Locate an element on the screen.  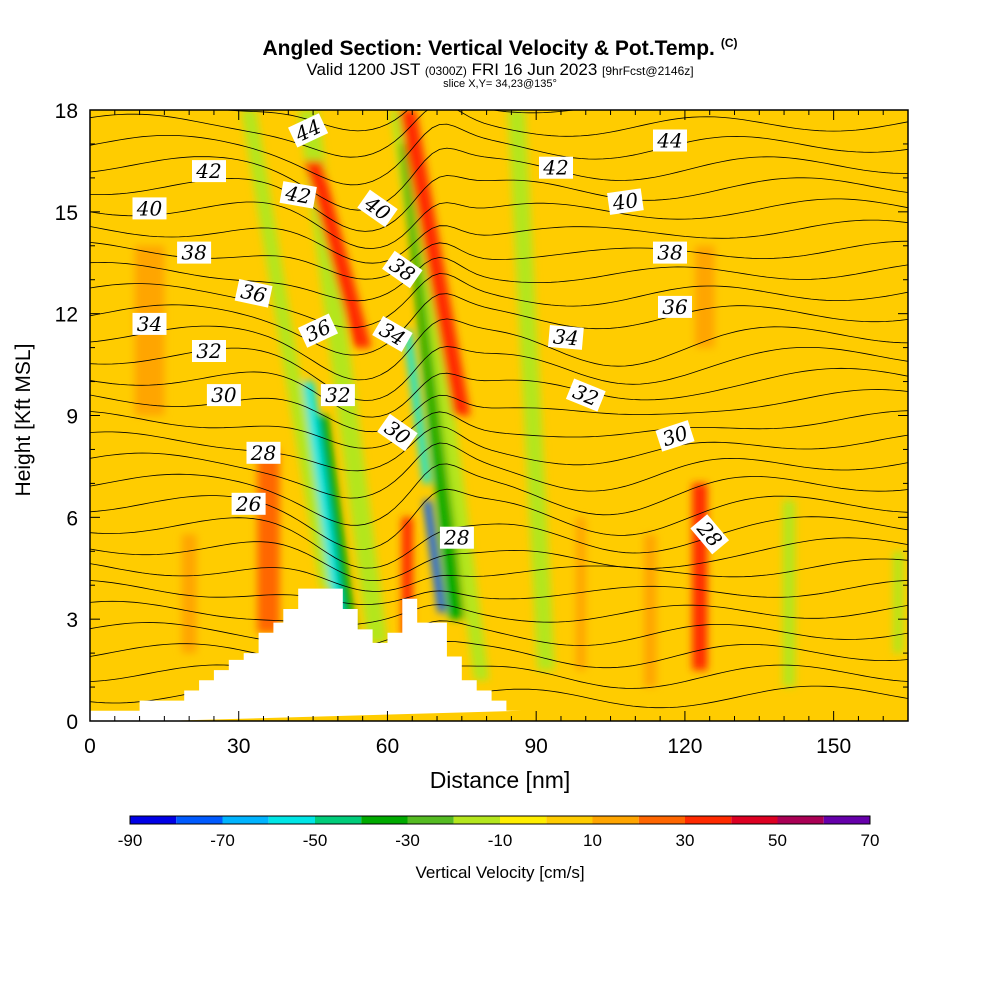
isentrope-label: 38 is located at coordinates (670, 253).